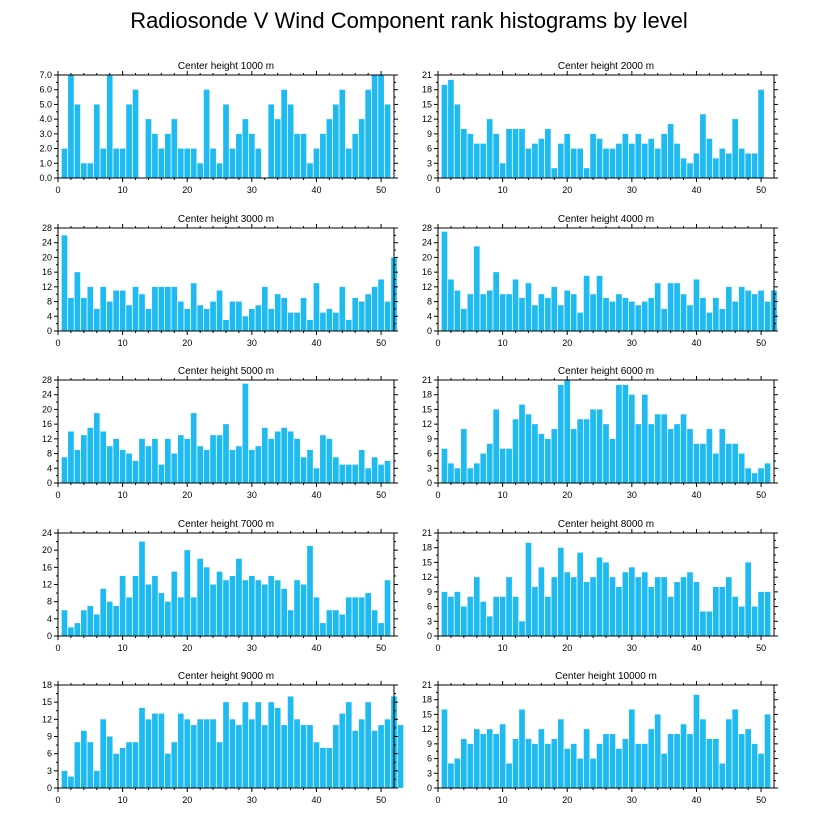 The image size is (818, 824). Describe the element at coordinates (45, 163) in the screenshot. I see `y-tick-label: 1.0` at that location.